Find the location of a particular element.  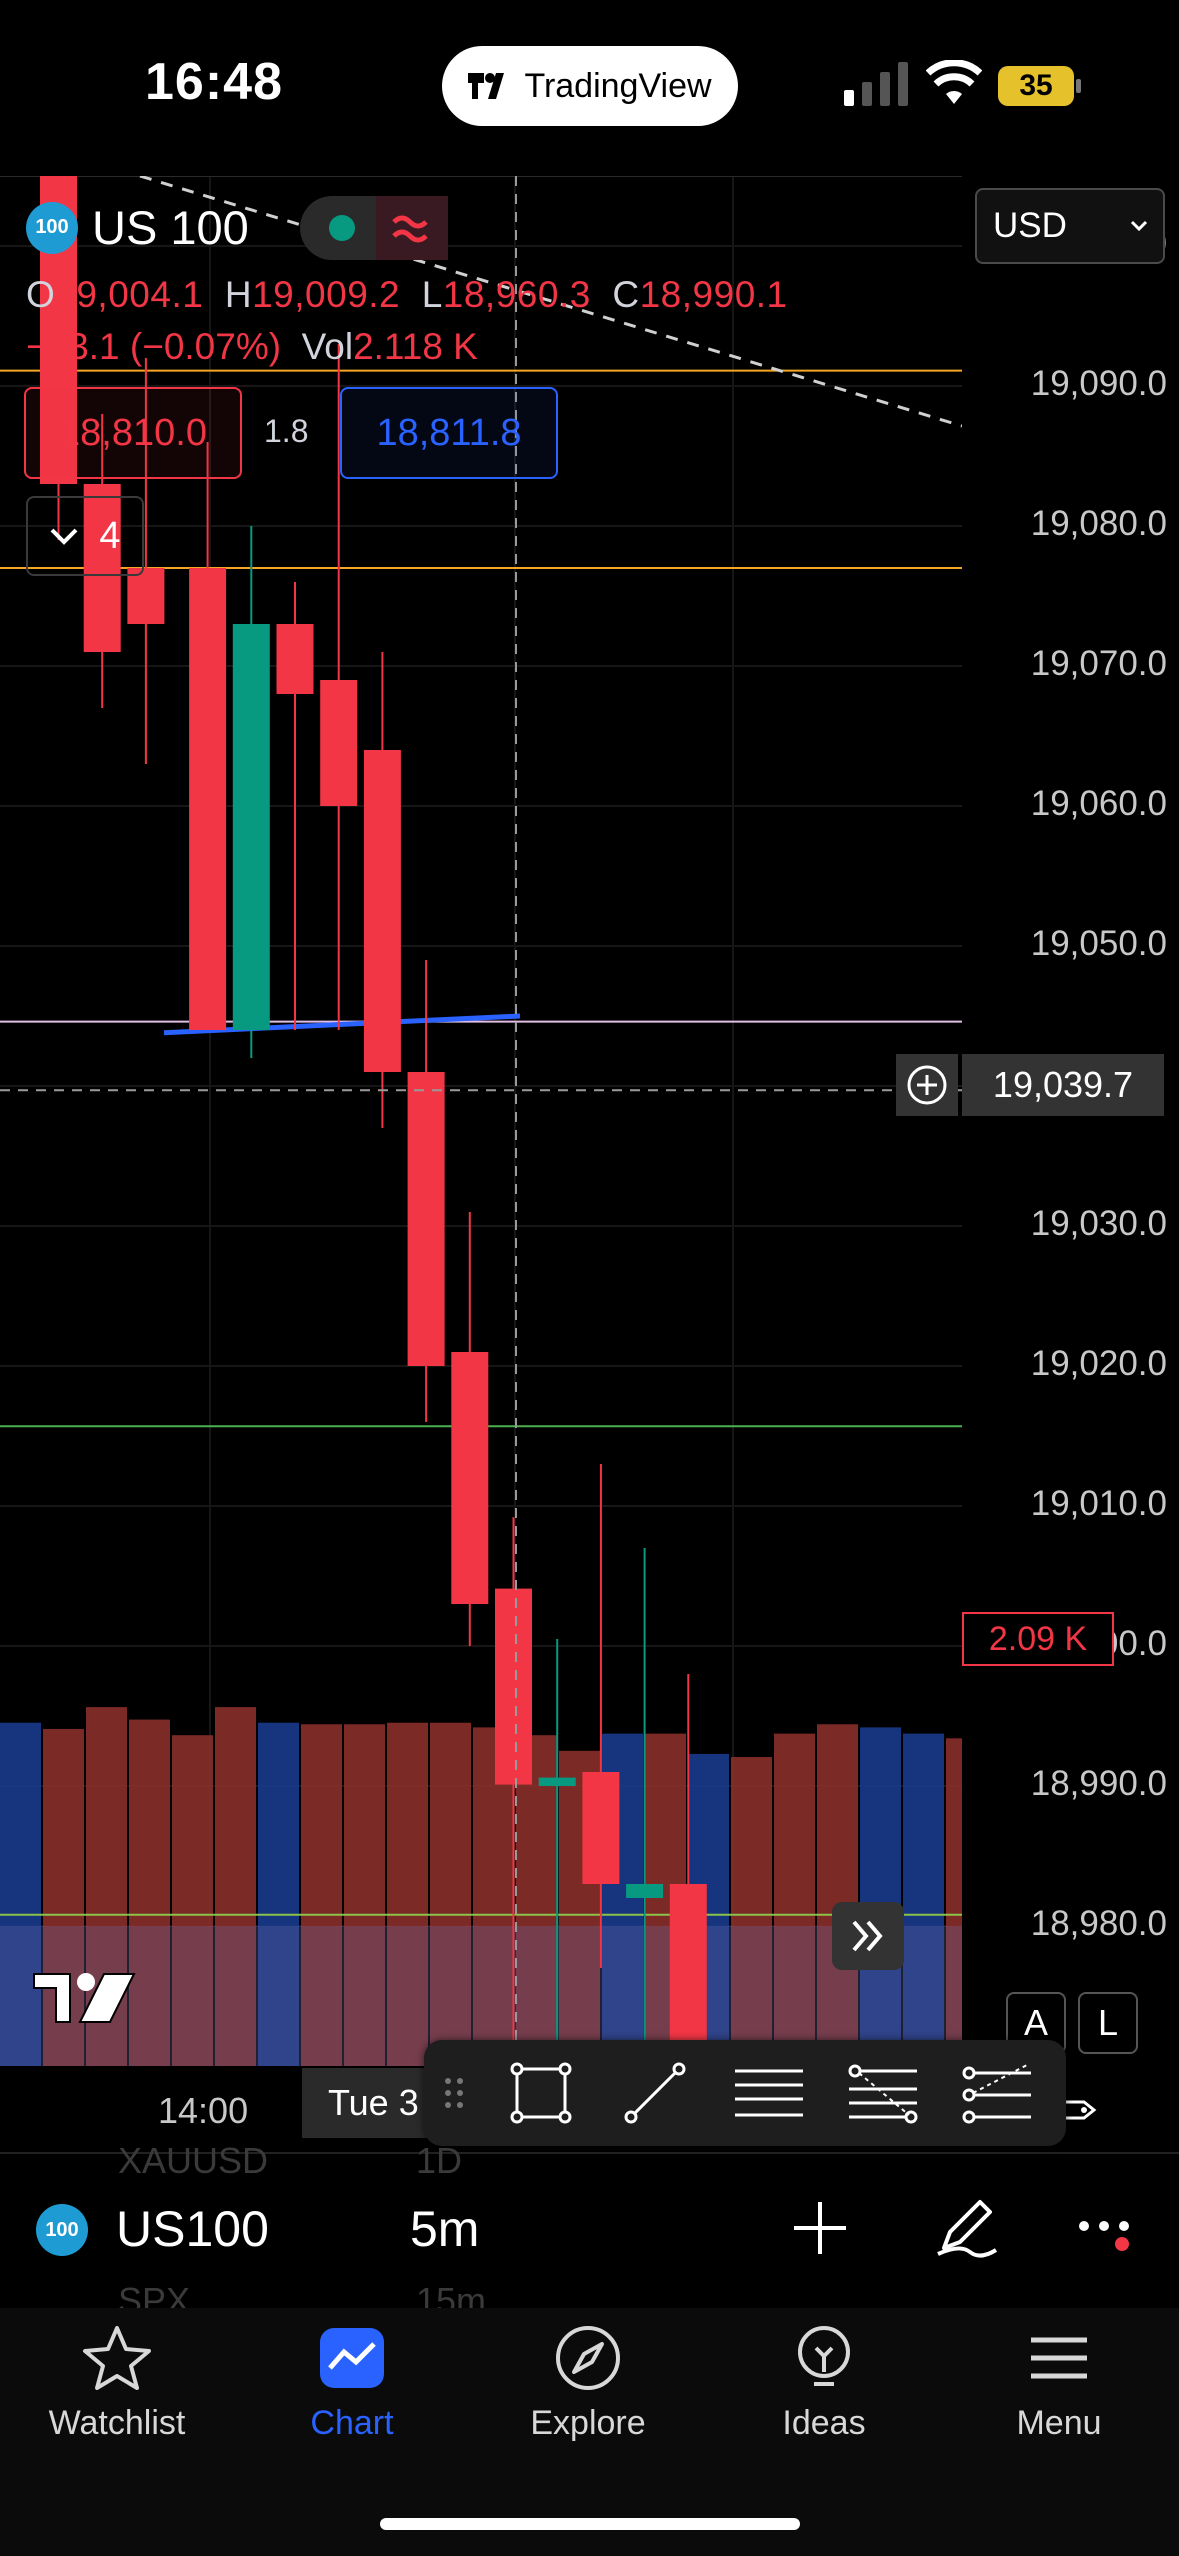

symbol-title: US 100 is located at coordinates (170, 227).